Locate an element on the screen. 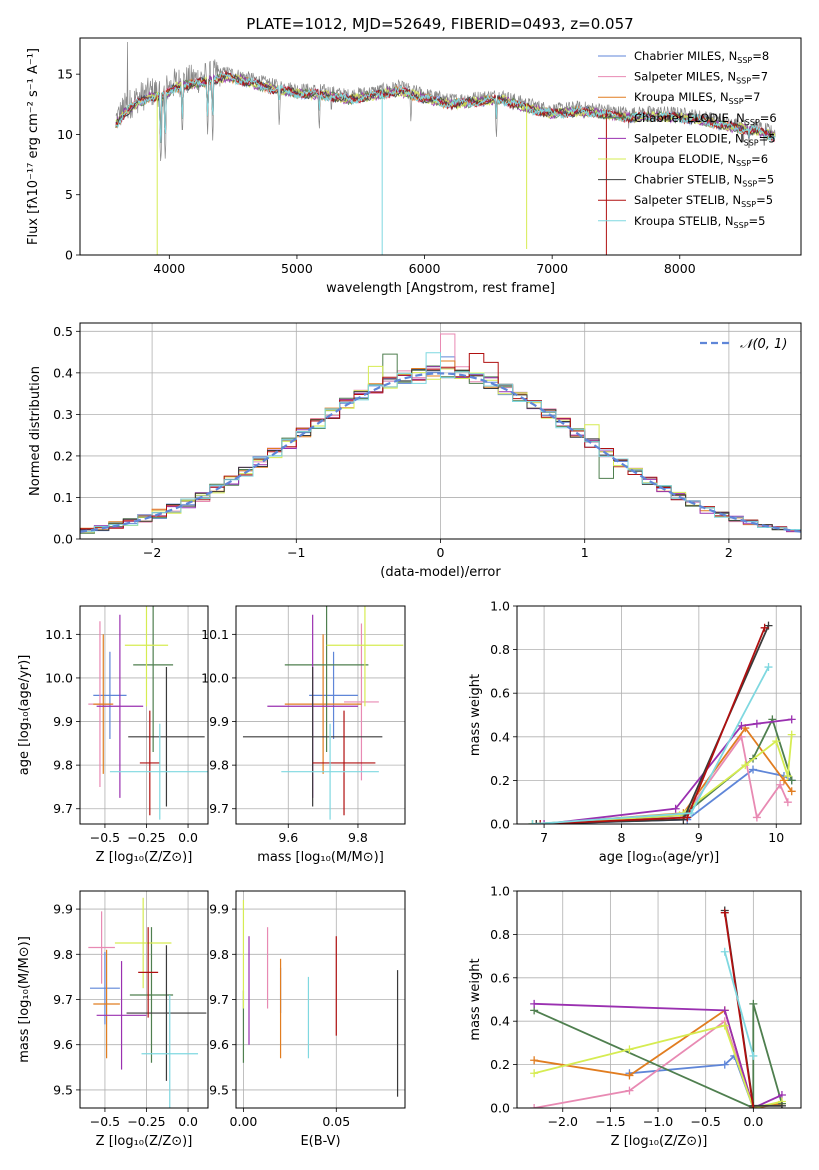 The height and width of the screenshot is (1170, 819). y-tick-label: 0.3 is located at coordinates (63, 414).